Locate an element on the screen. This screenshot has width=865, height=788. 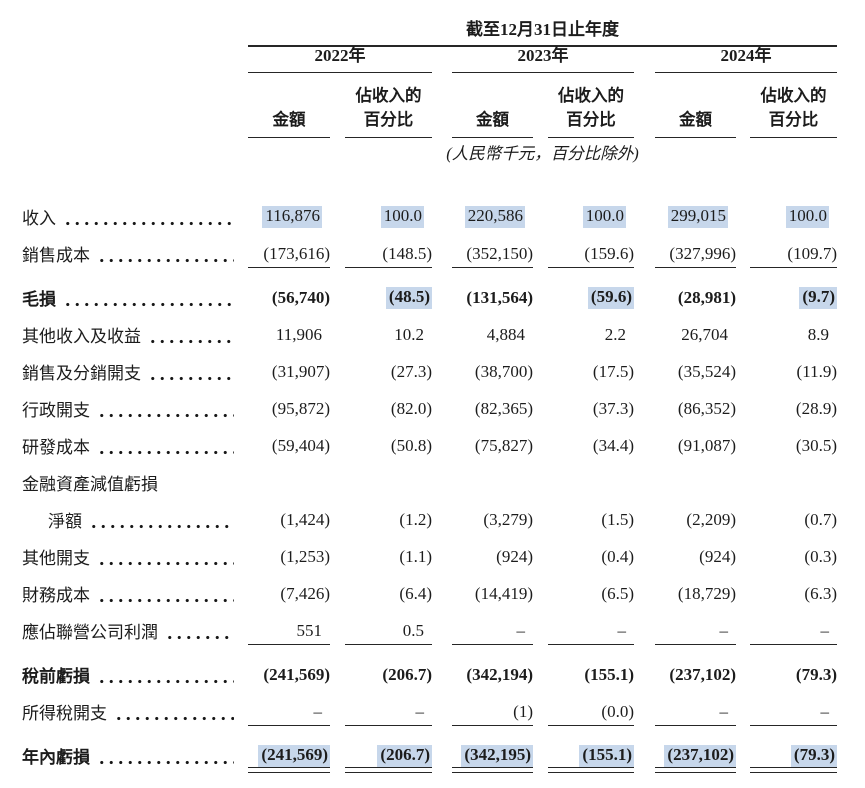
cell-value: 26,704 is located at coordinates (704, 334).